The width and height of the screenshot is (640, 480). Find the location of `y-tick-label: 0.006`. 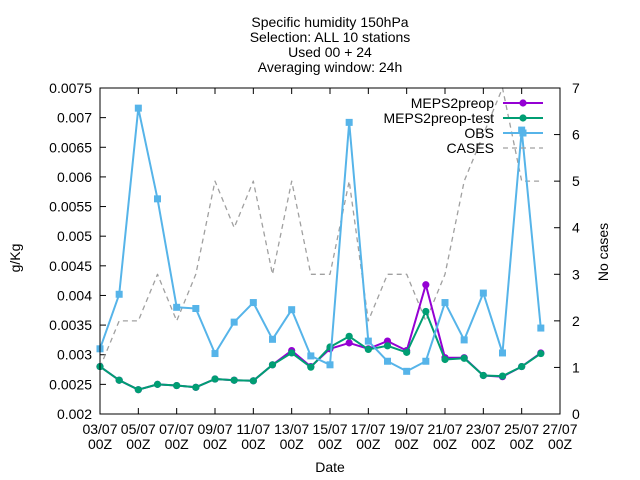

y-tick-label: 0.006 is located at coordinates (74, 177).